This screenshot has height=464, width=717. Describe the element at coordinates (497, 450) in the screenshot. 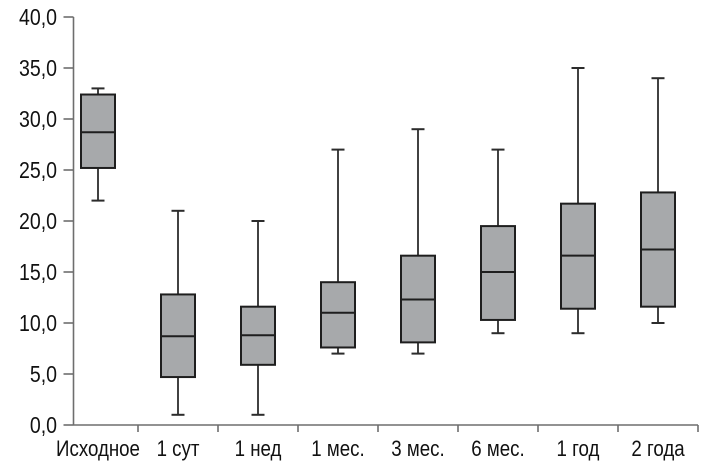

I see `x-tick-label: 6 мес.` at that location.